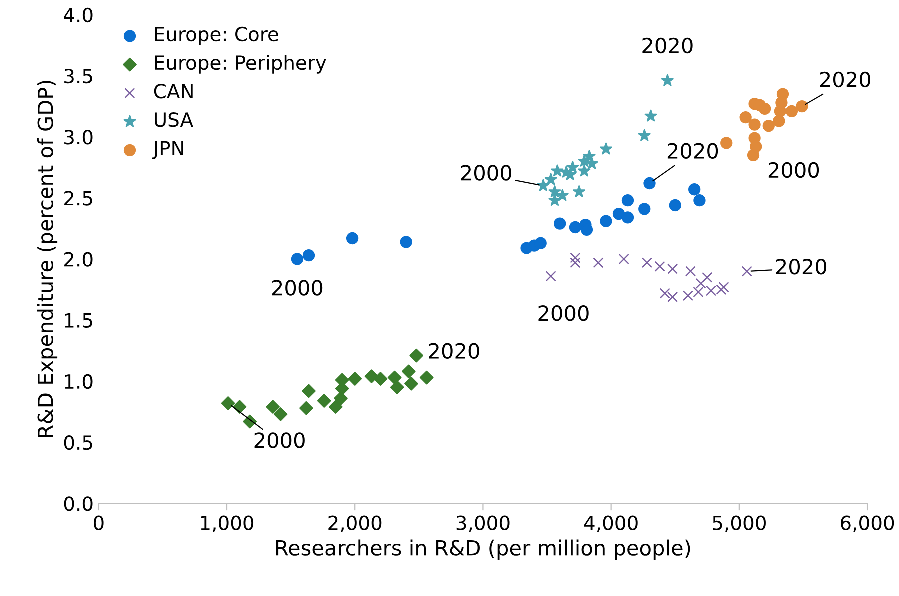  Describe the element at coordinates (168, 150) in the screenshot. I see `legend-label: JPN` at that location.